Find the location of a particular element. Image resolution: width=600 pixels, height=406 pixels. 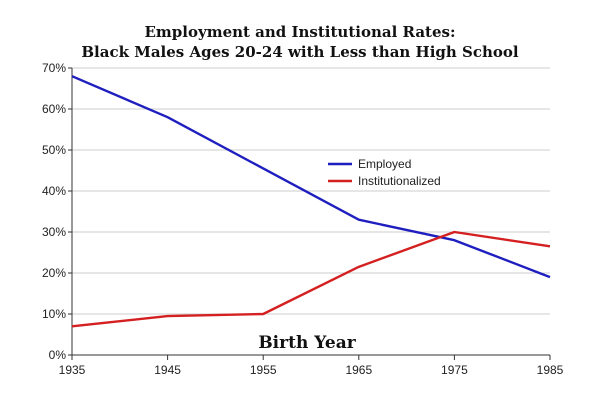

y-tick-label: 60% is located at coordinates (54, 109).